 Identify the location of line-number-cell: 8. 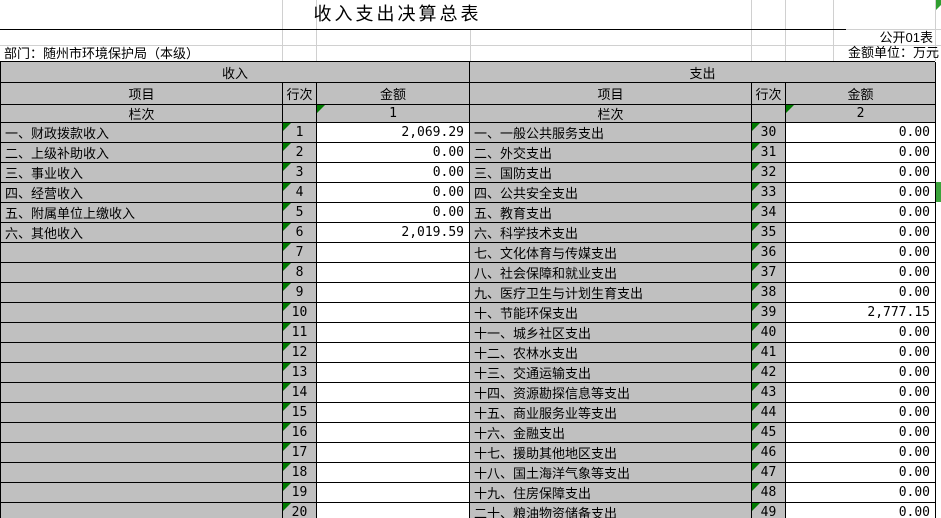
(300, 273).